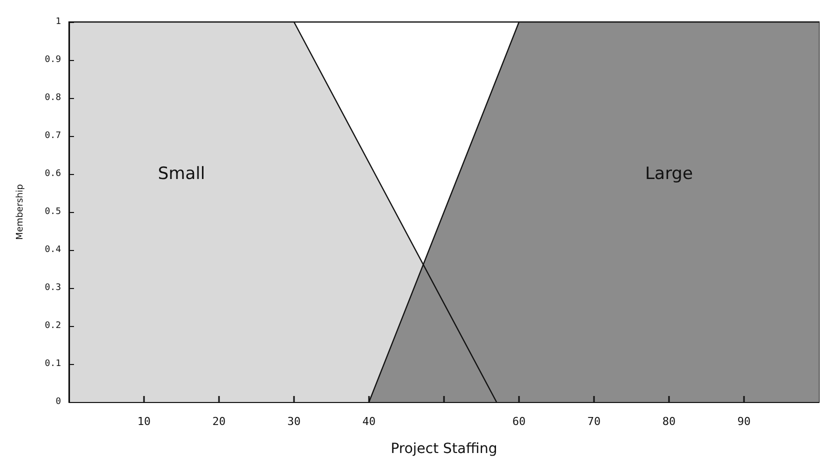 The height and width of the screenshot is (469, 833). What do you see at coordinates (182, 174) in the screenshot?
I see `series-label: Small` at bounding box center [182, 174].